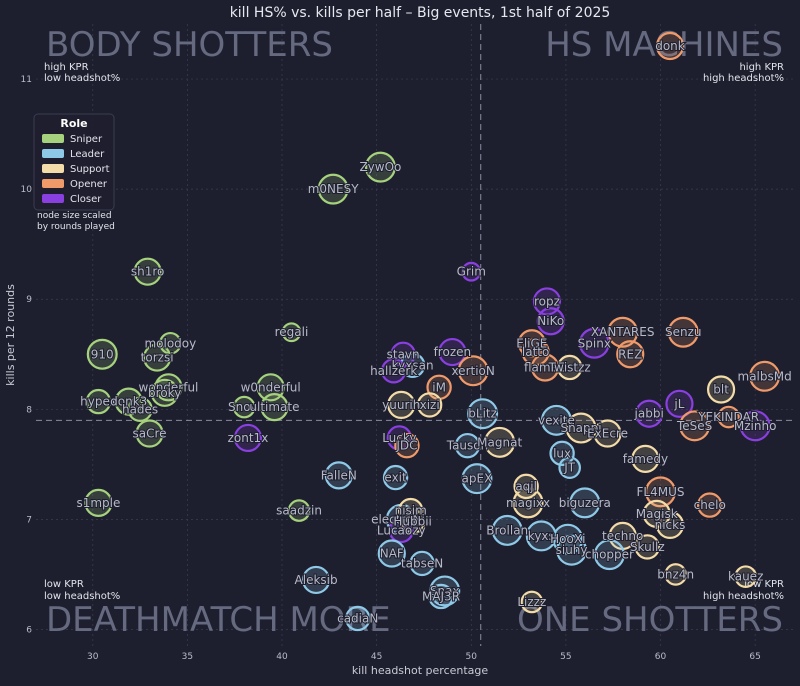 This screenshot has width=800, height=686. What do you see at coordinates (82, 78) in the screenshot?
I see `corner-top-left-line2: low headshot%` at bounding box center [82, 78].